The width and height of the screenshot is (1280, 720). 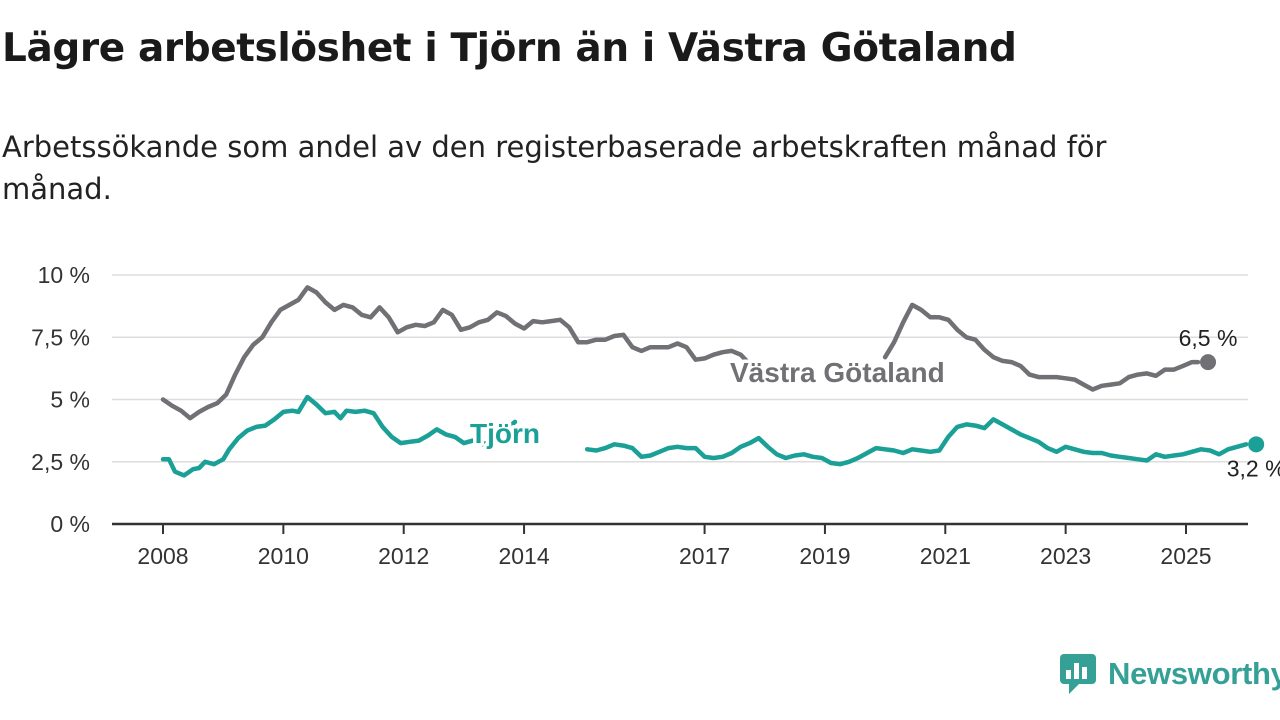 What do you see at coordinates (704, 556) in the screenshot?
I see `x-tick-label: 2017` at bounding box center [704, 556].